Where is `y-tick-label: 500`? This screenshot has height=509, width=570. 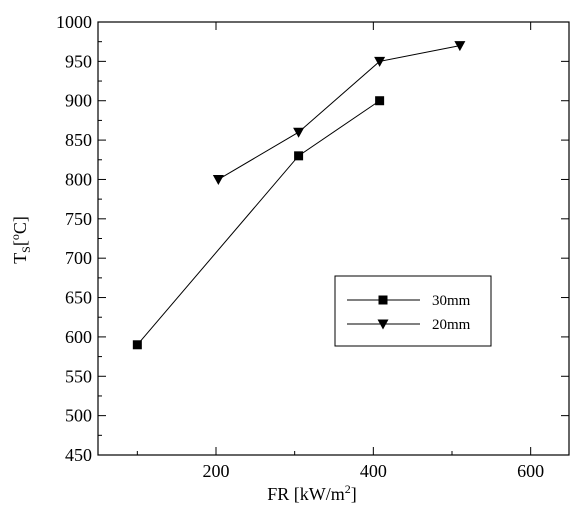
y-tick-label: 500 is located at coordinates (78, 416).